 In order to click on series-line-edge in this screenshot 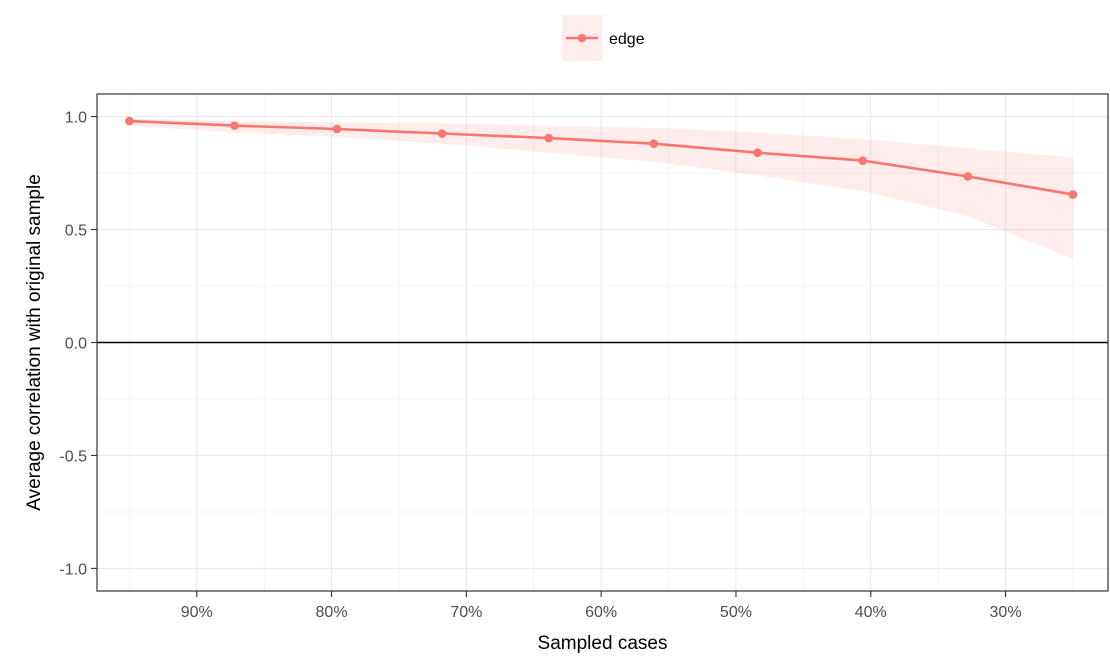, I will do `click(601, 157)`.